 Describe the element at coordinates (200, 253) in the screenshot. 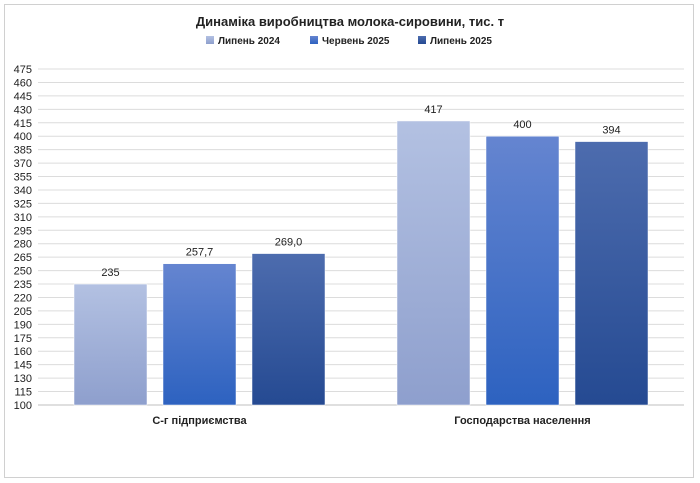

I see `data-label: 257,7` at that location.